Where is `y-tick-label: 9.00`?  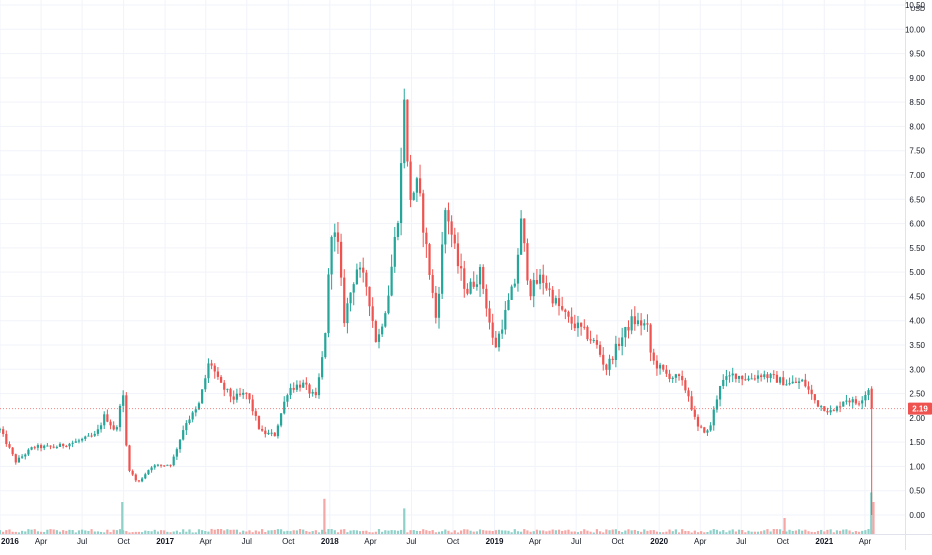 y-tick-label: 9.00 is located at coordinates (917, 78).